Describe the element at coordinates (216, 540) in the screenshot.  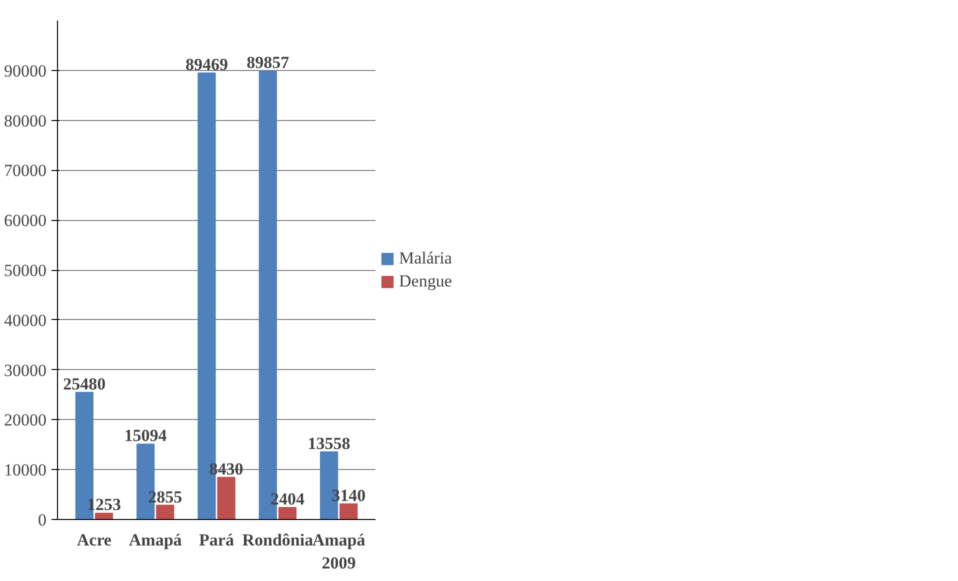
I see `x-tick-label: Pará` at that location.